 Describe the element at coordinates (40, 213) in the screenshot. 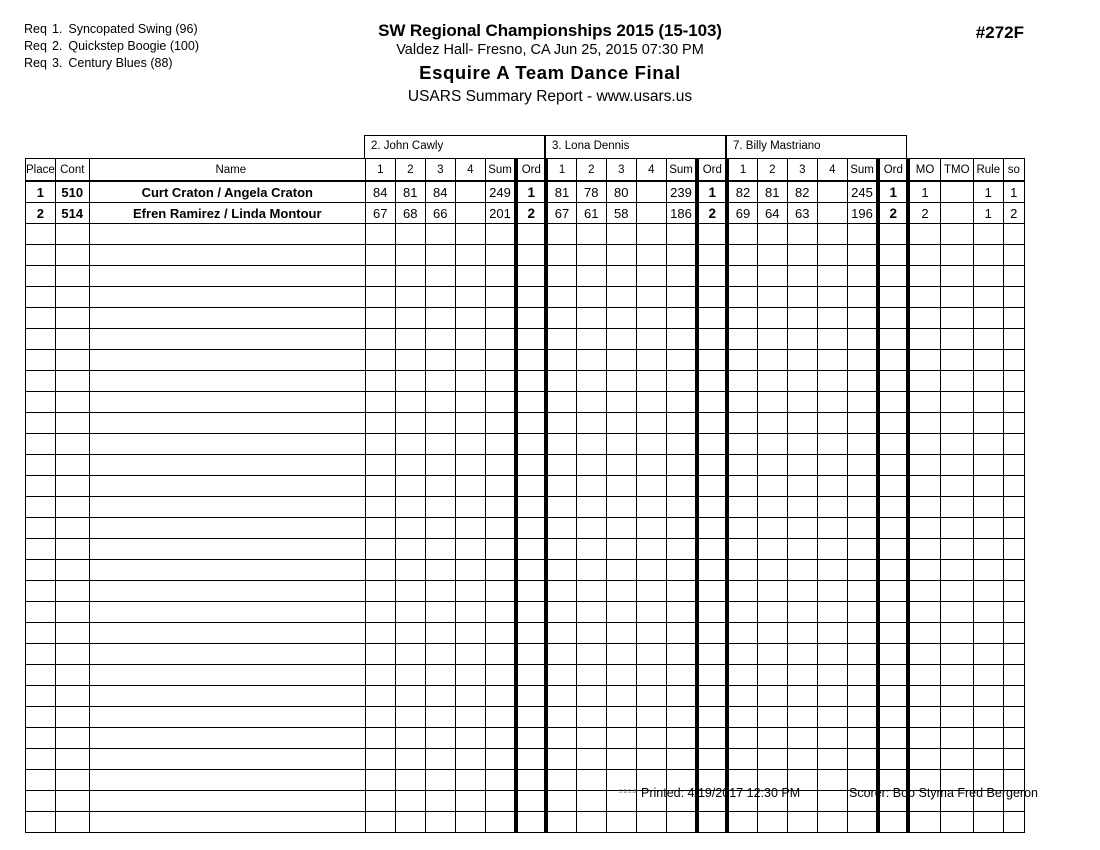

I see `cell-place: 2` at that location.